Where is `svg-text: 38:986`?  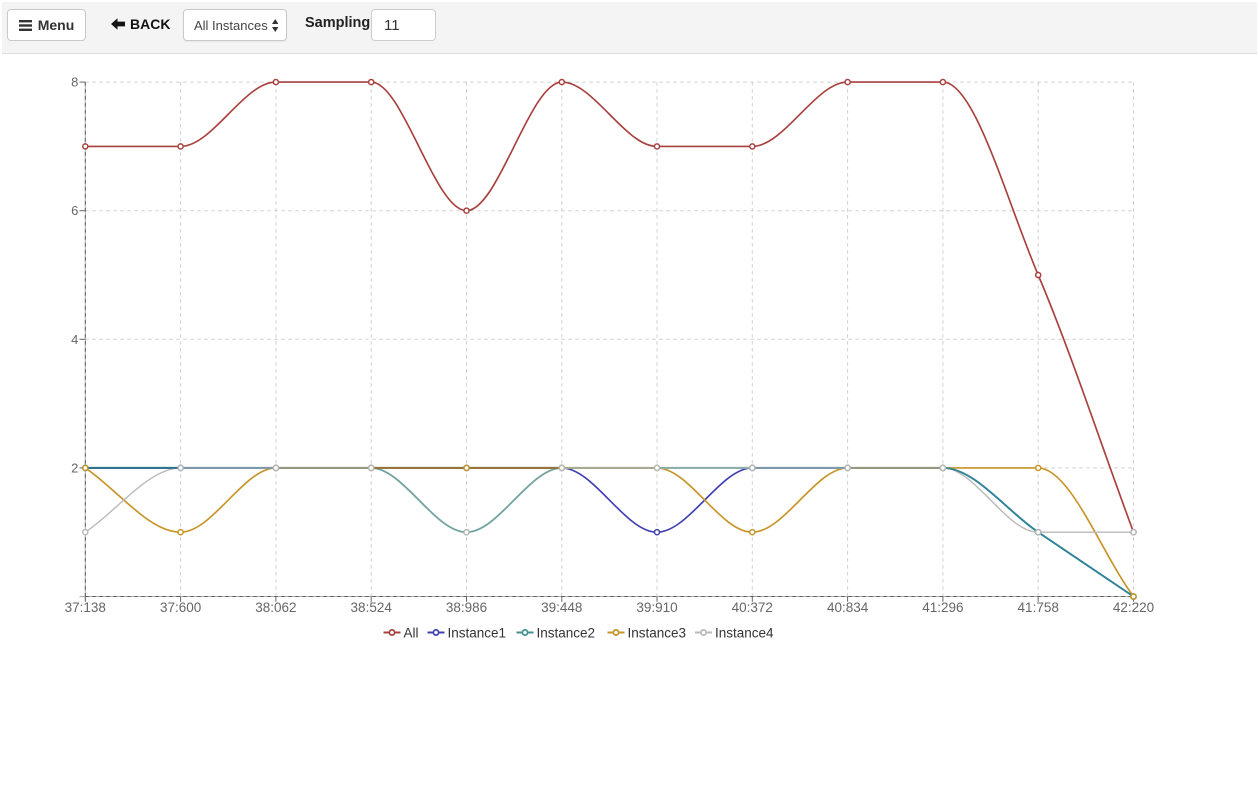 svg-text: 38:986 is located at coordinates (466, 607).